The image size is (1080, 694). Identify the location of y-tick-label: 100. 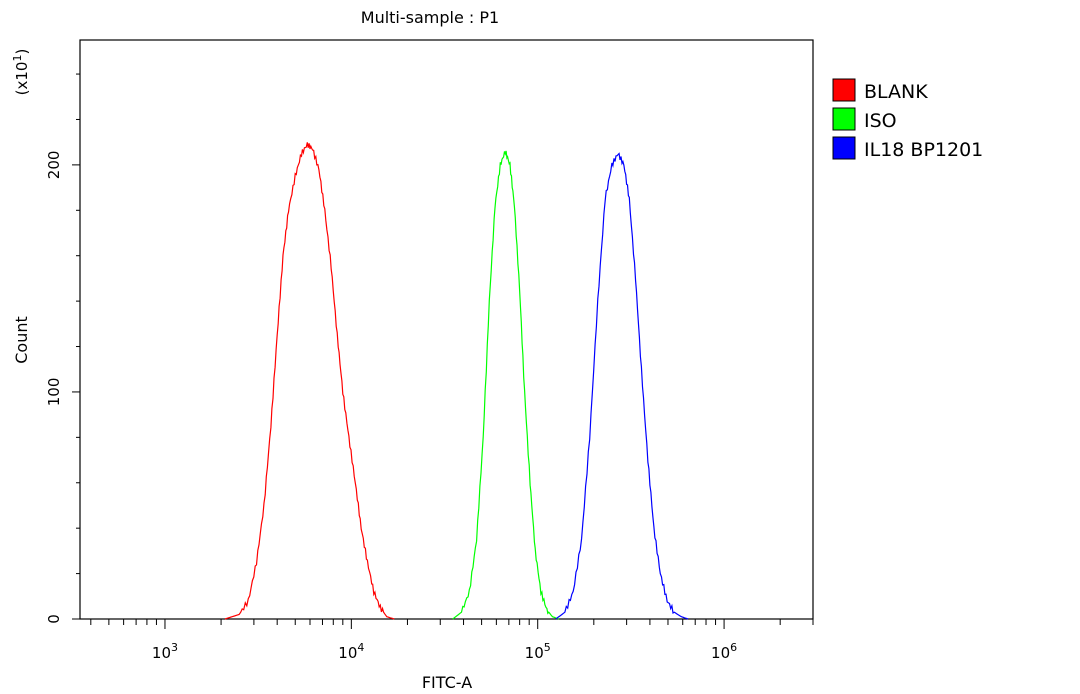
(54, 392).